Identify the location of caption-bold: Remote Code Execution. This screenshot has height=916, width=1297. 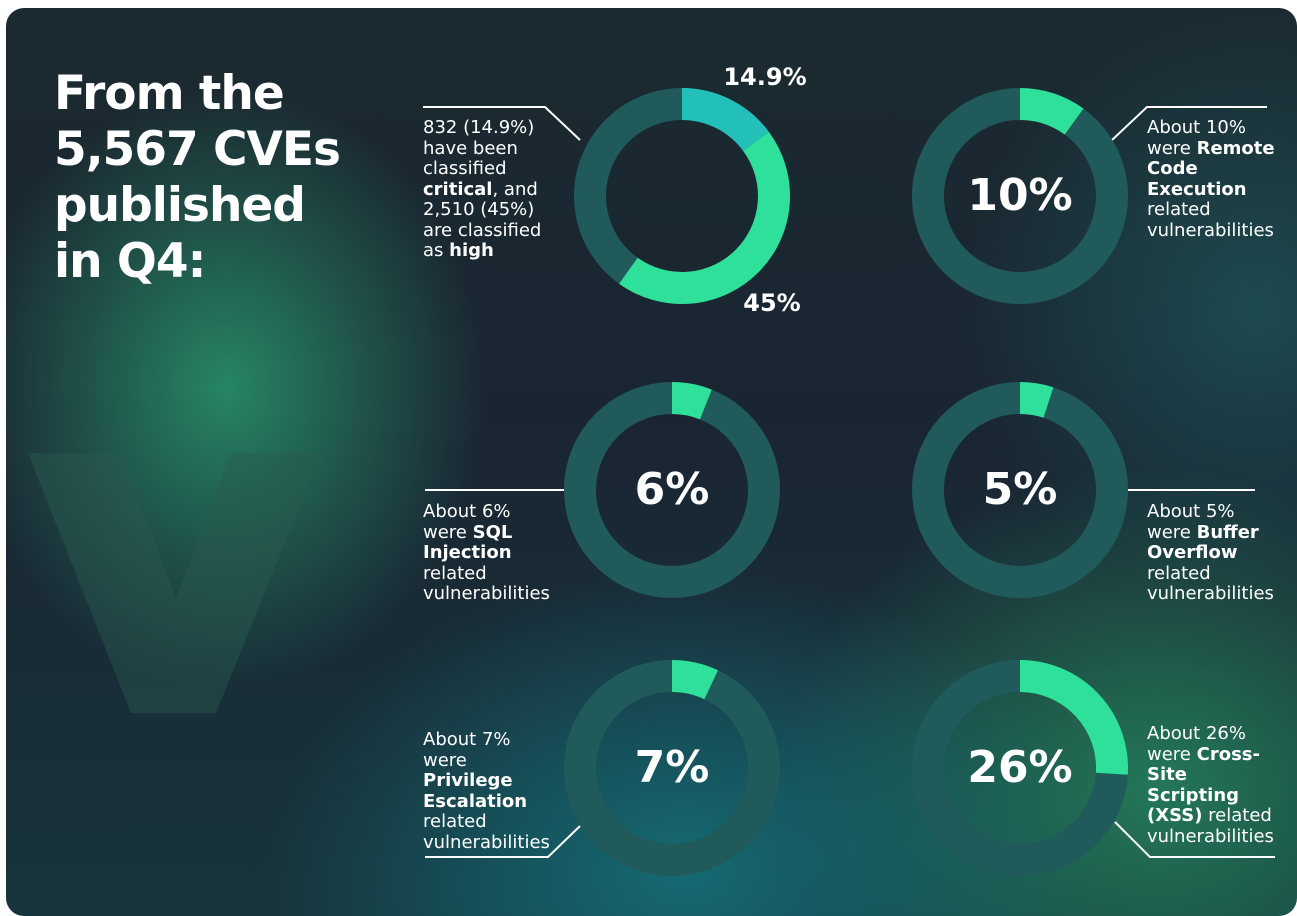
(1211, 168).